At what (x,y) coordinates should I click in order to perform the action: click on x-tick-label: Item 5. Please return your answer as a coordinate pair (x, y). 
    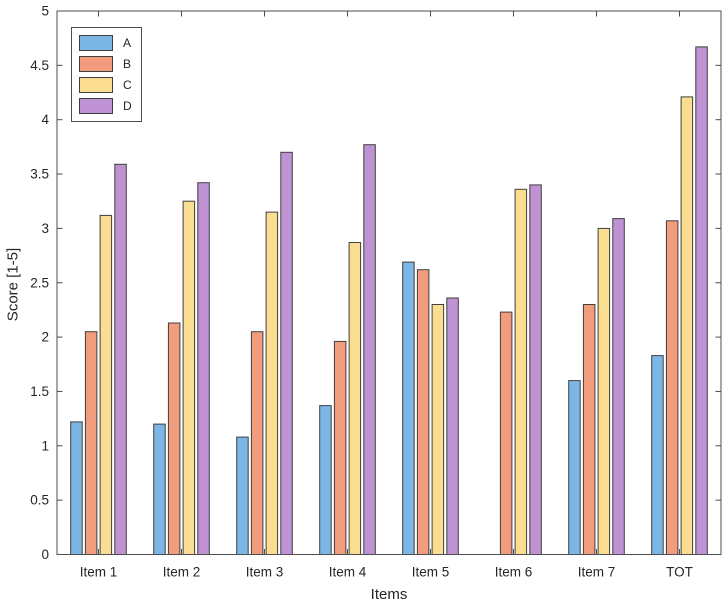
    Looking at the image, I should click on (431, 572).